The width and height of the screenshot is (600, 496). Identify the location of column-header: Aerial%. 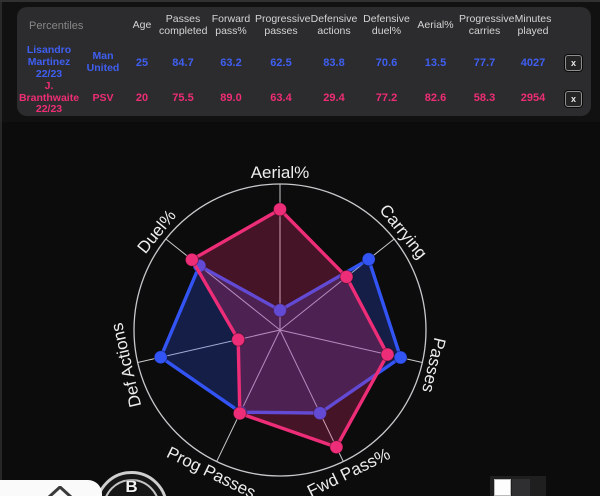
(435, 25).